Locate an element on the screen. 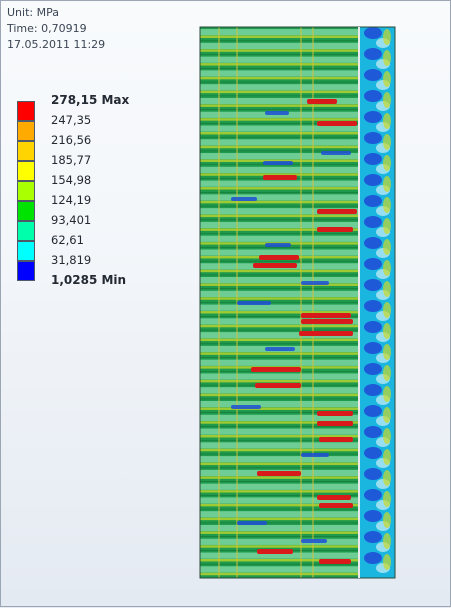  legend-label: 31,819 is located at coordinates (71, 260).